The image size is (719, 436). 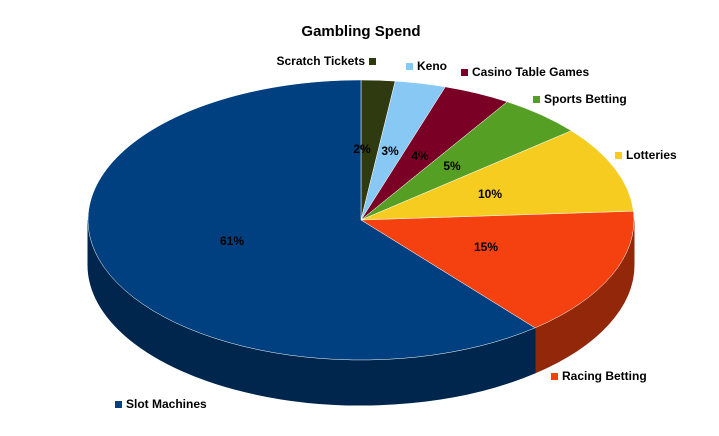 I want to click on category-label: Racing Betting, so click(x=604, y=376).